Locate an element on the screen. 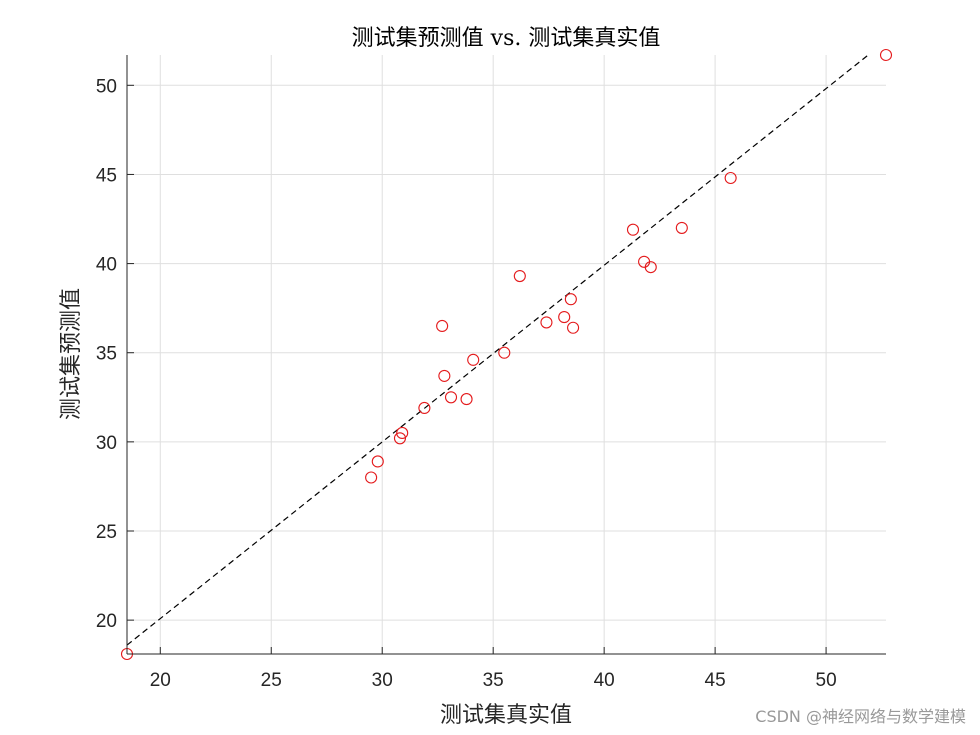  x-tick-label: 45 is located at coordinates (715, 680).